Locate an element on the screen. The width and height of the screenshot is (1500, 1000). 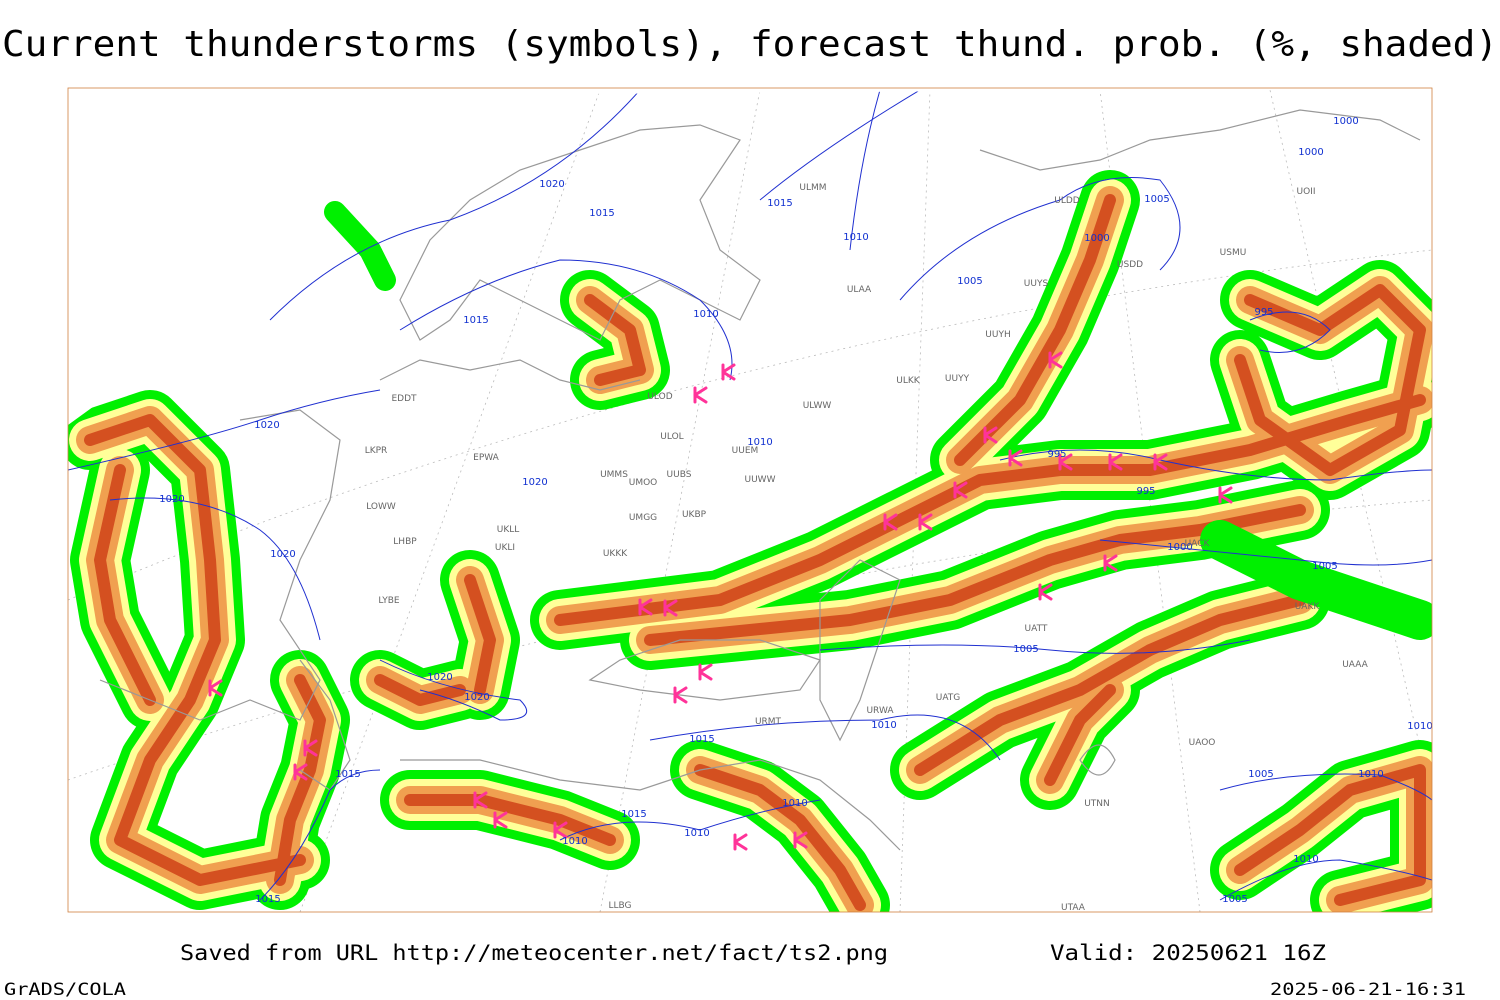
station-label: ULKK is located at coordinates (908, 381).